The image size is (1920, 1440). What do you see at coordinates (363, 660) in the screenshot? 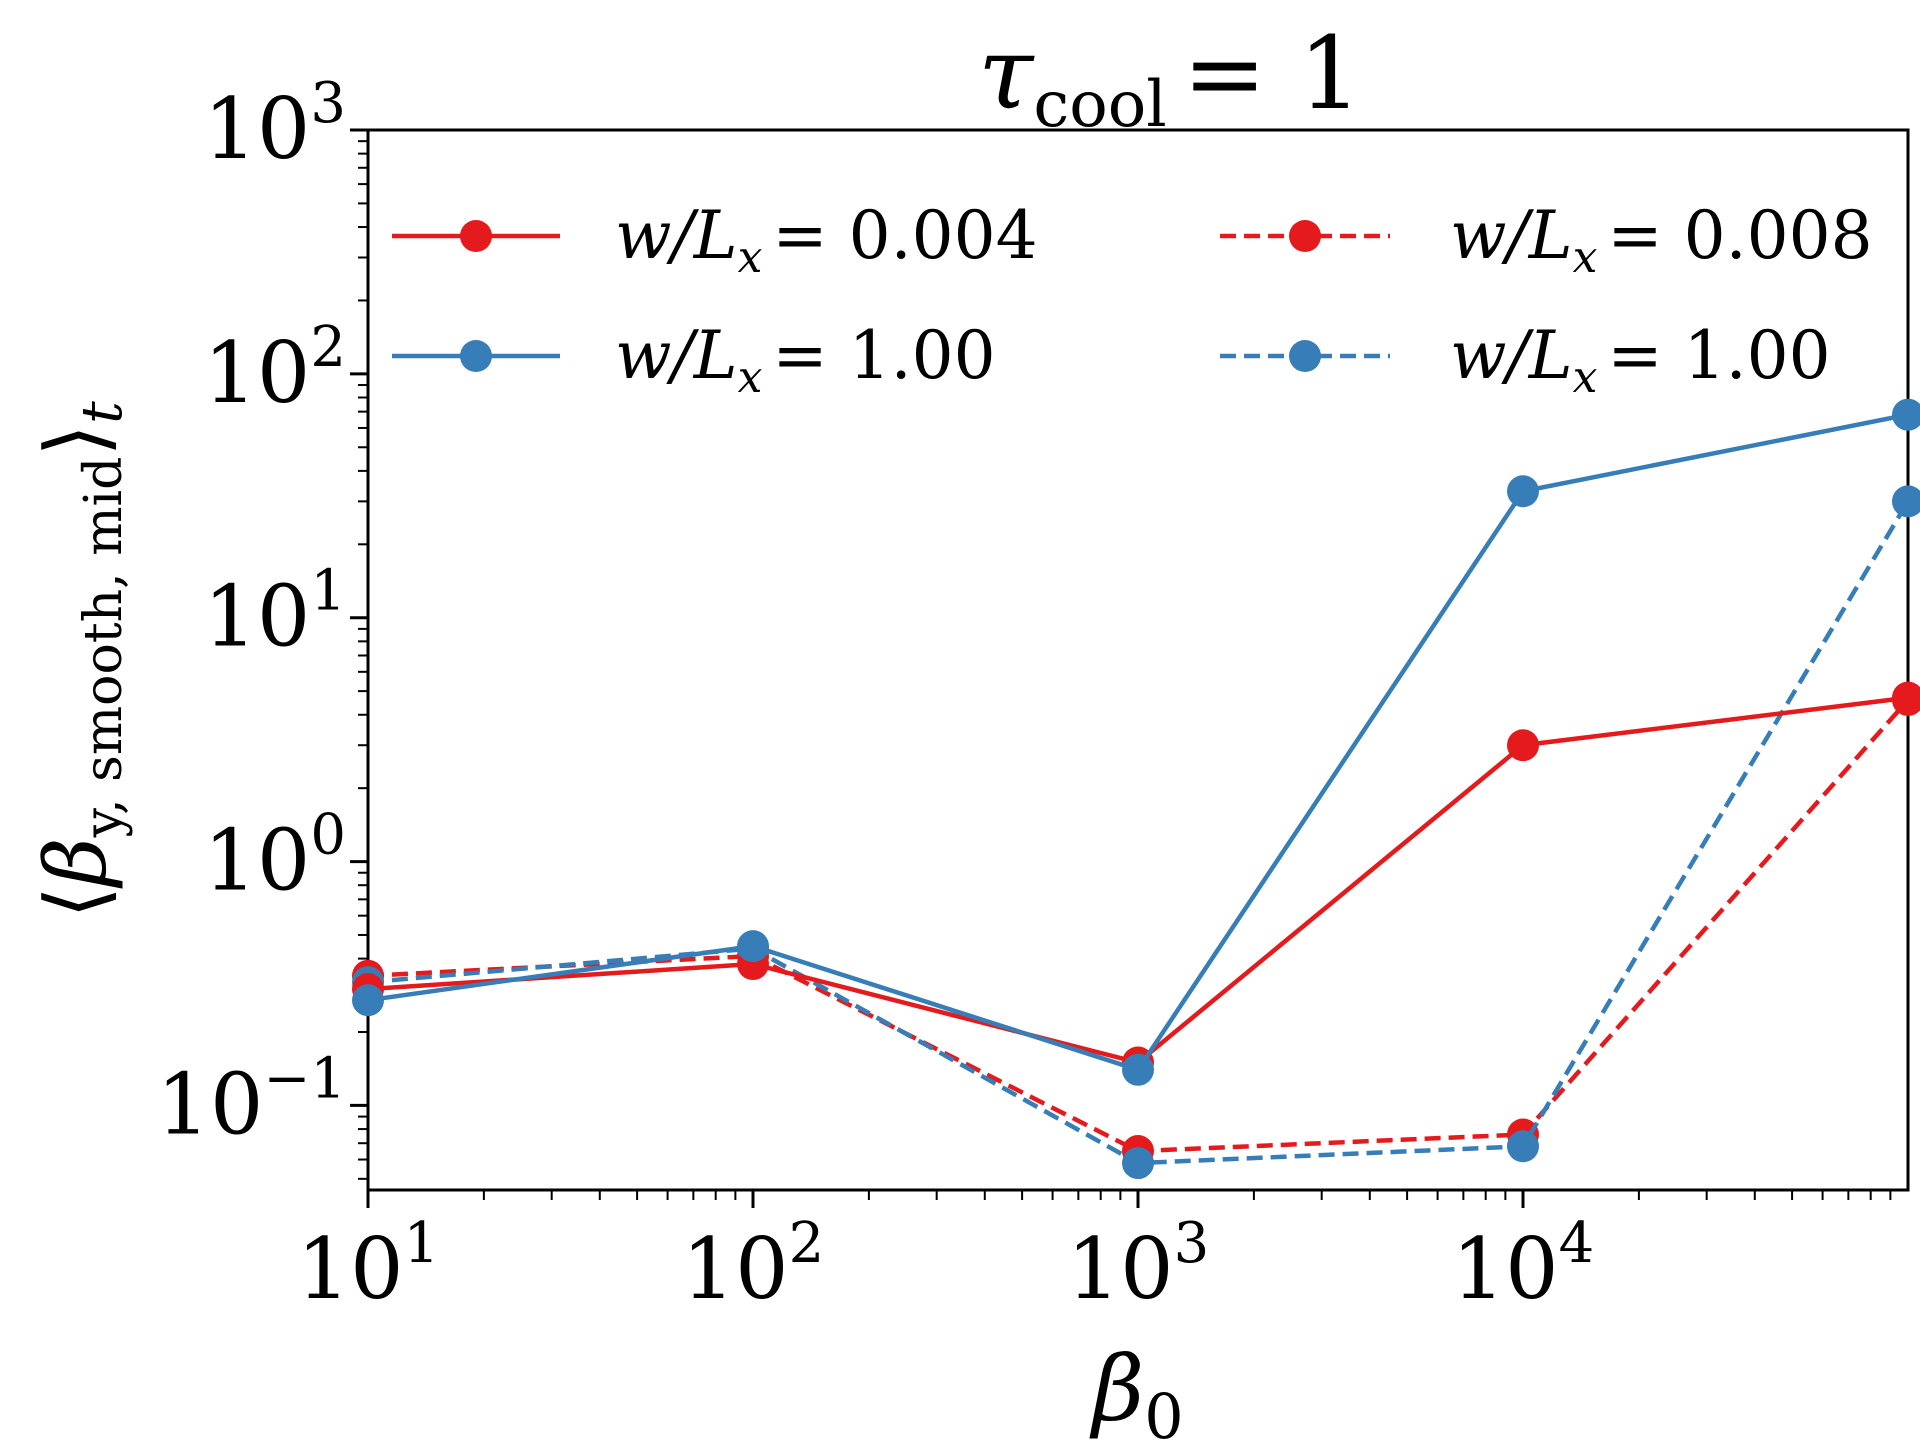
I see `y-minor-ticks` at bounding box center [363, 660].